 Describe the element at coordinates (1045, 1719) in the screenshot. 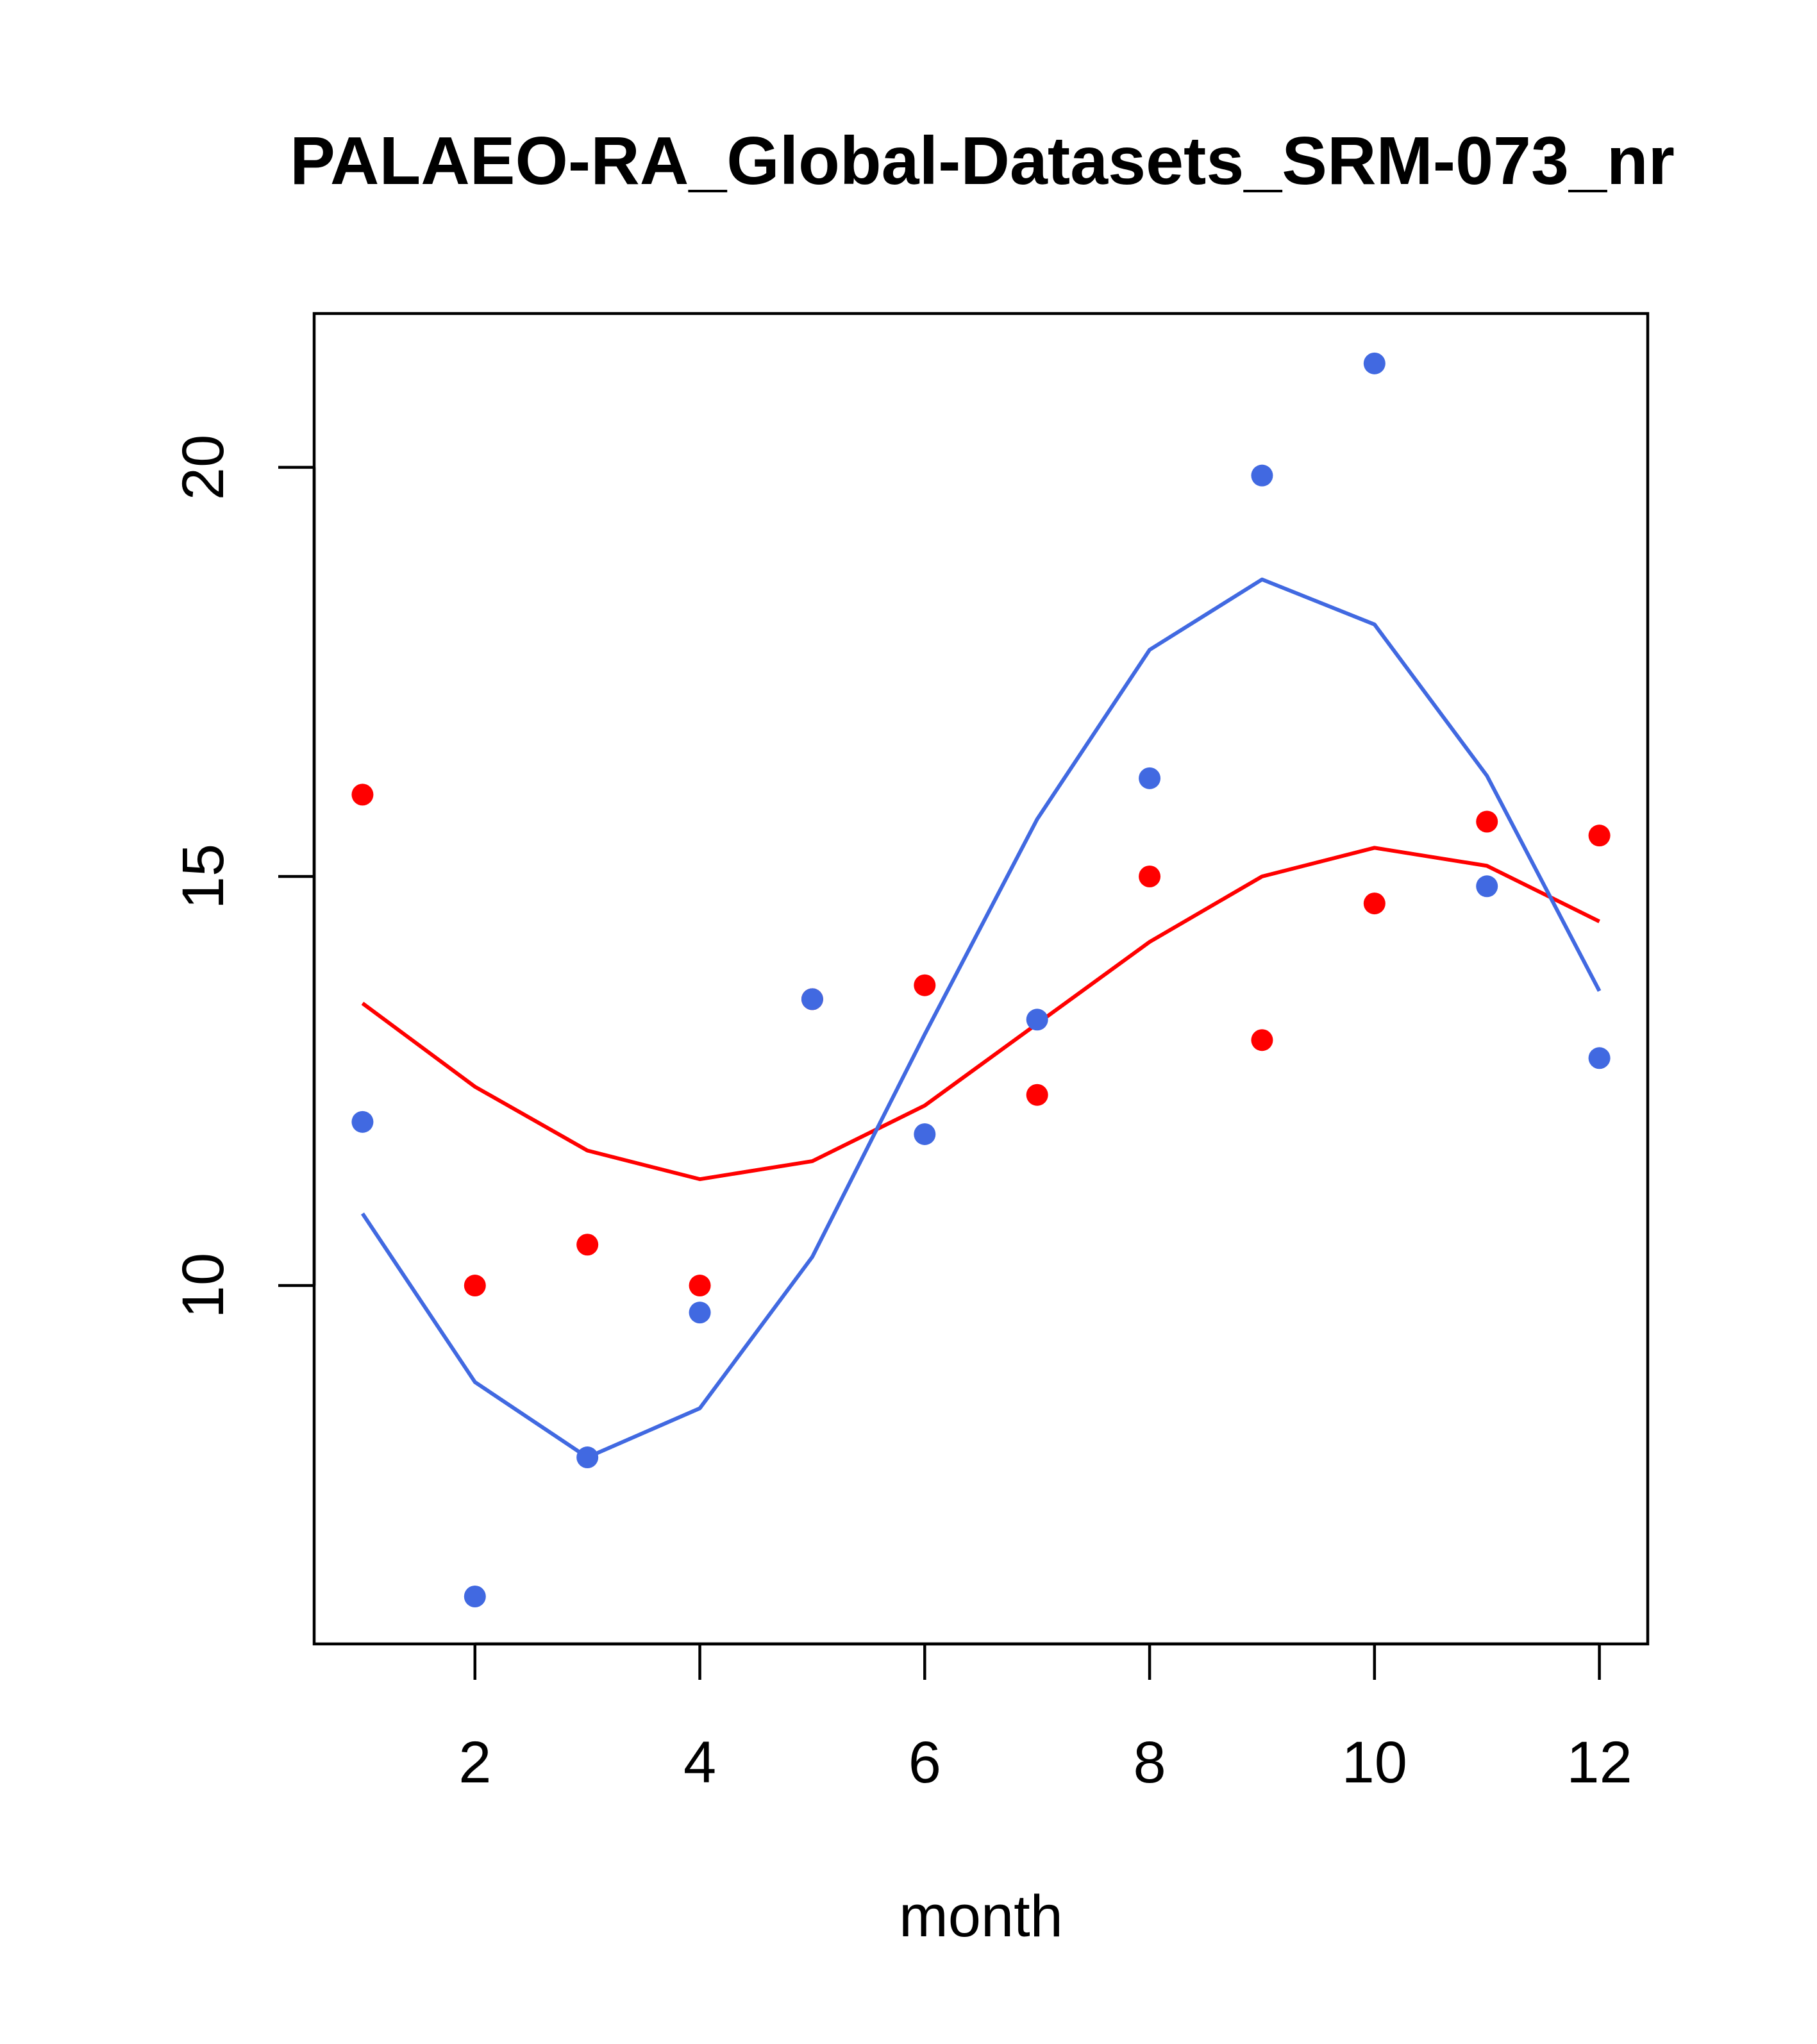

I see `x-axis: 2 4 6 8 10 12` at that location.